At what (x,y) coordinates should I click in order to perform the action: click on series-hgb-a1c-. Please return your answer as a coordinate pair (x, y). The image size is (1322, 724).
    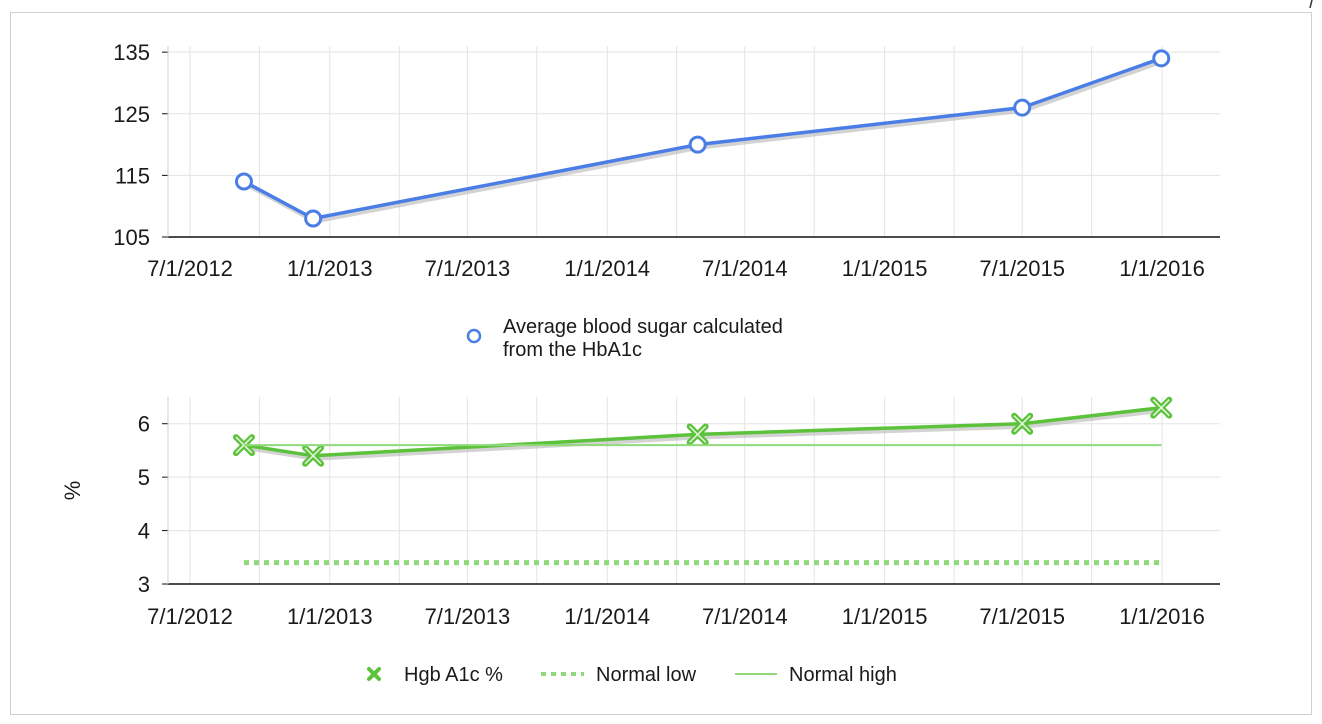
    Looking at the image, I should click on (702, 431).